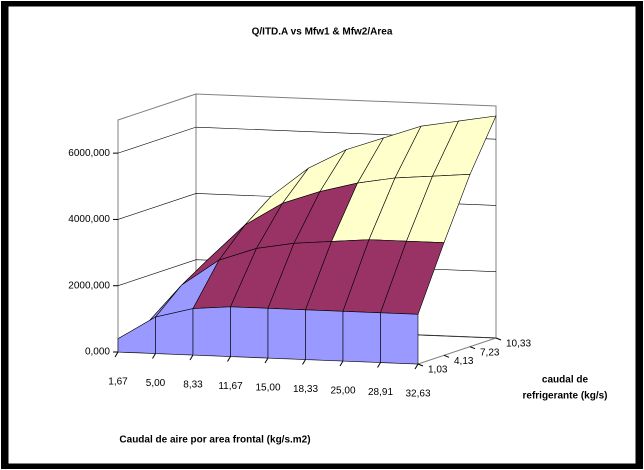  I want to click on z-tick-label: 6000,000, so click(89, 153).